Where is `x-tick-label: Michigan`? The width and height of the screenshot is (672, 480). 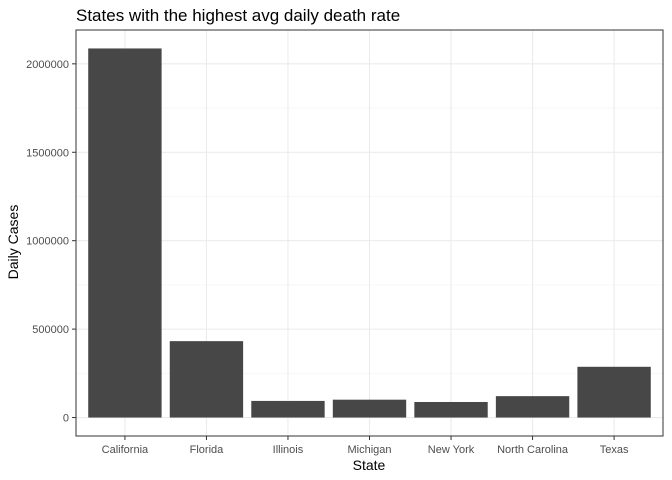
x-tick-label: Michigan is located at coordinates (369, 450).